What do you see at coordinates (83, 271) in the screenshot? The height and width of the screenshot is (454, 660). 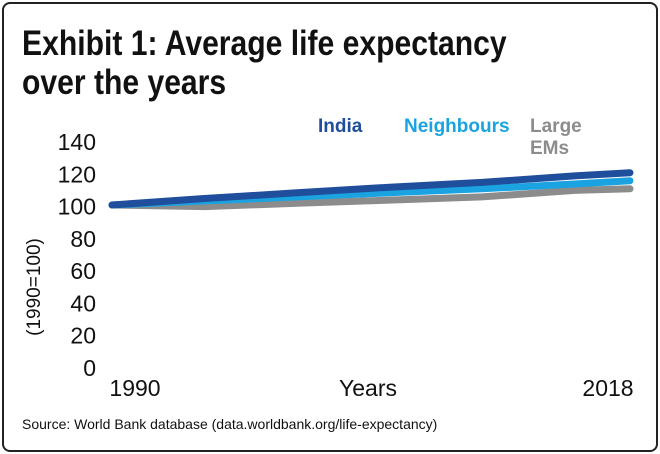 I see `y-tick-label: 60` at bounding box center [83, 271].